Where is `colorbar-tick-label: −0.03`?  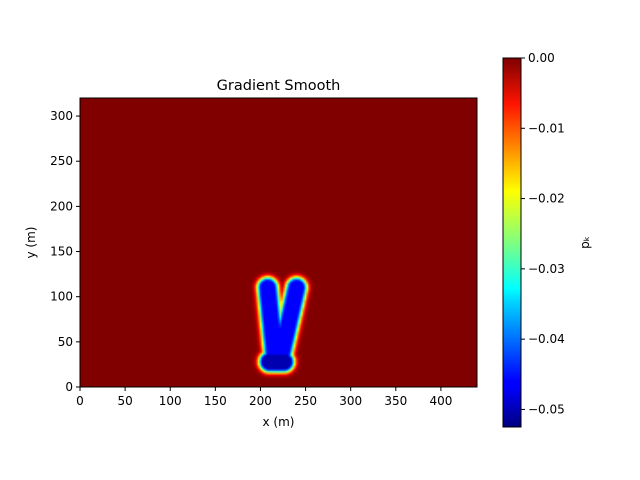 colorbar-tick-label: −0.03 is located at coordinates (546, 269).